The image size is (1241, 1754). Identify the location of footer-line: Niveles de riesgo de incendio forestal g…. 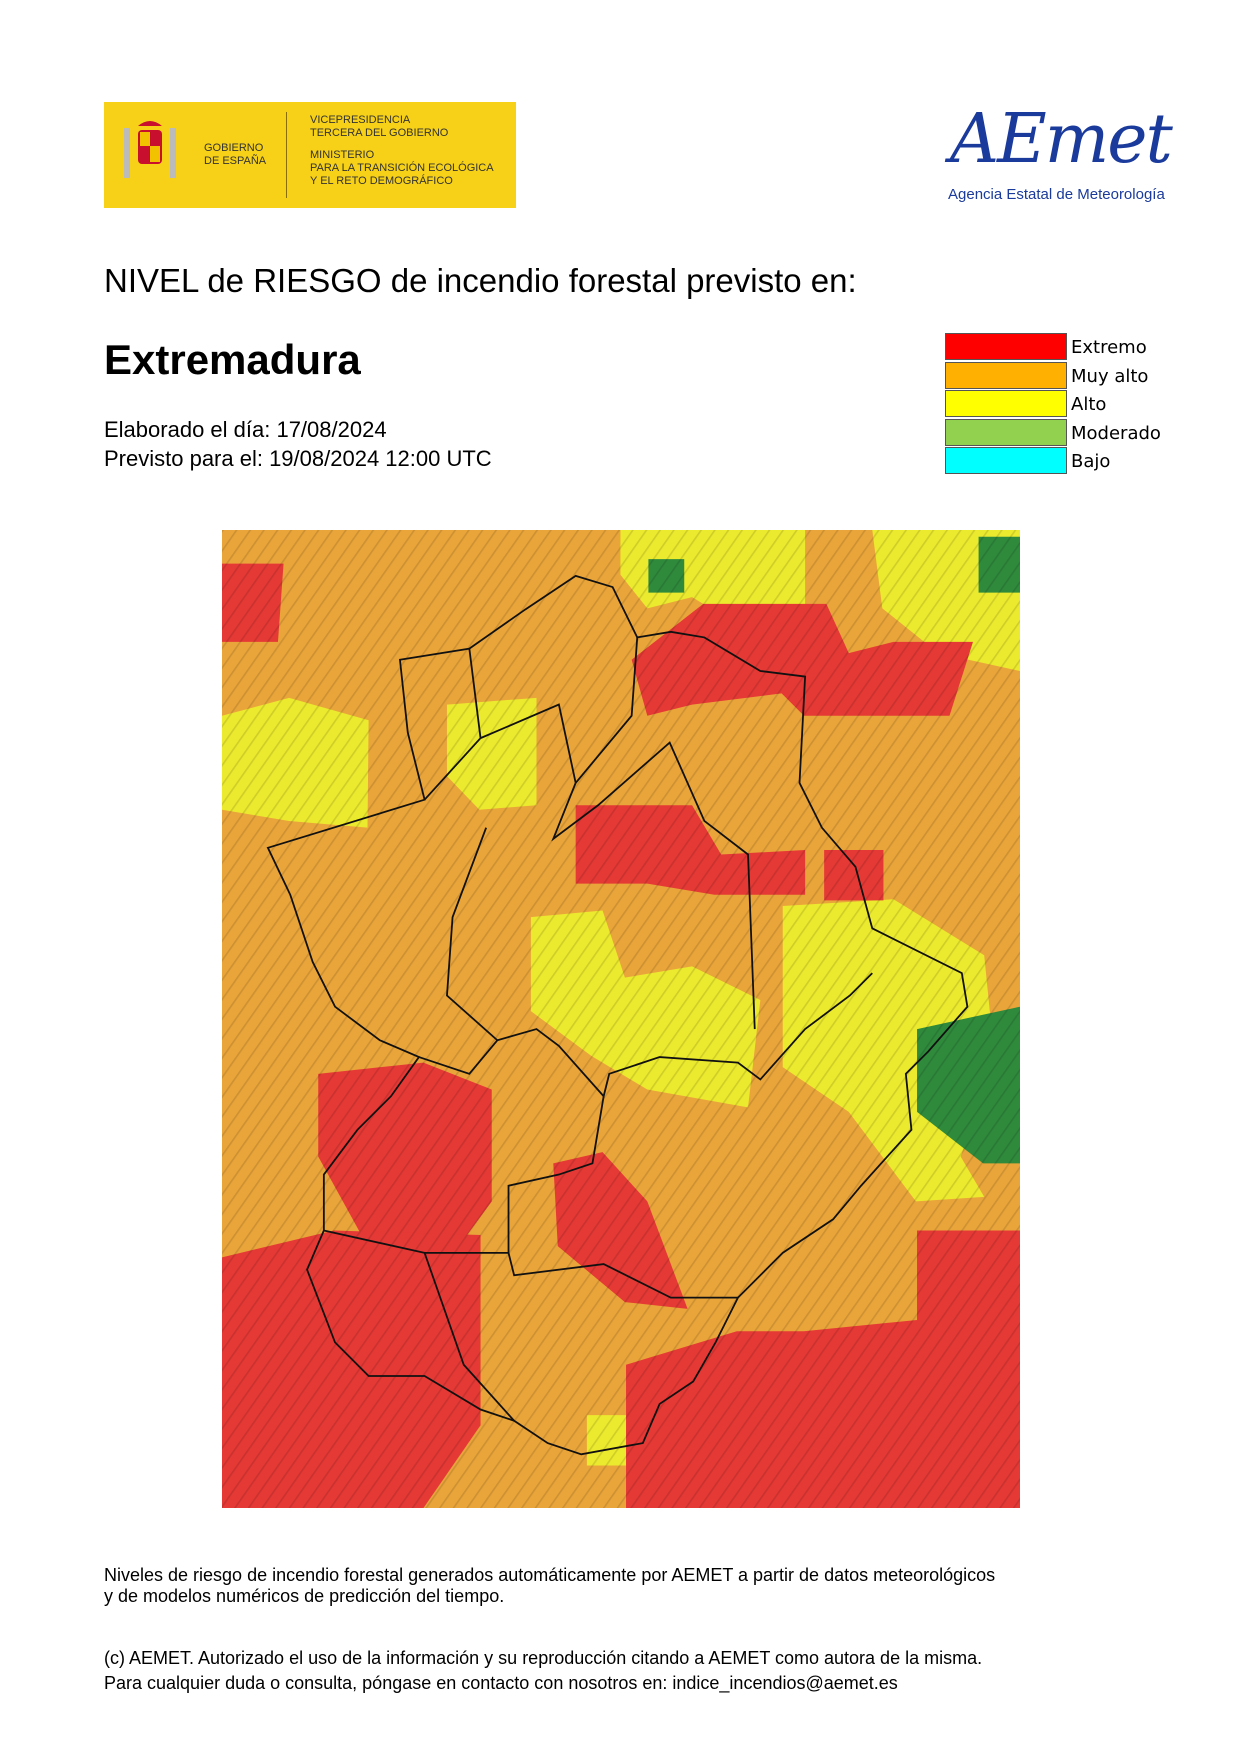
(550, 1575).